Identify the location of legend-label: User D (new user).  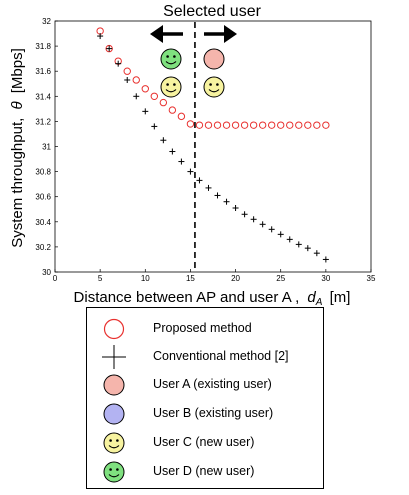
(204, 471).